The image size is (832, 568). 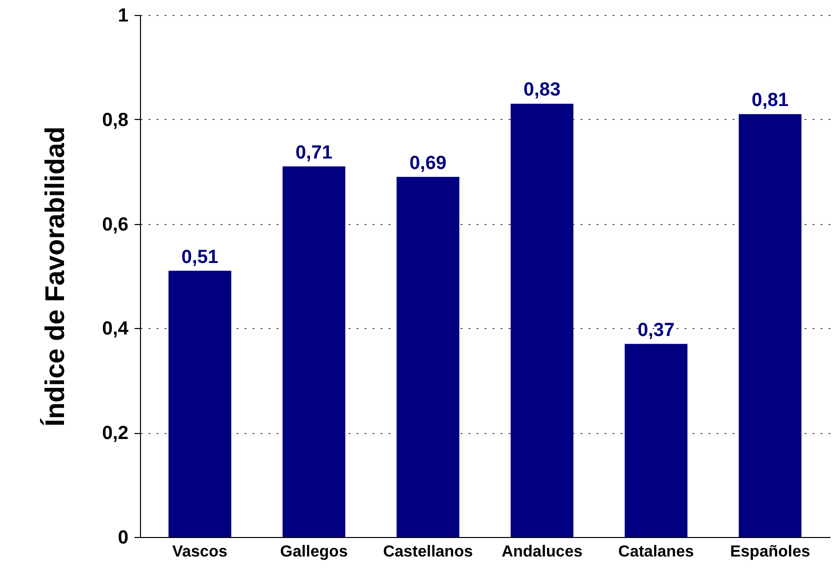 What do you see at coordinates (427, 163) in the screenshot?
I see `data-label: 0,69` at bounding box center [427, 163].